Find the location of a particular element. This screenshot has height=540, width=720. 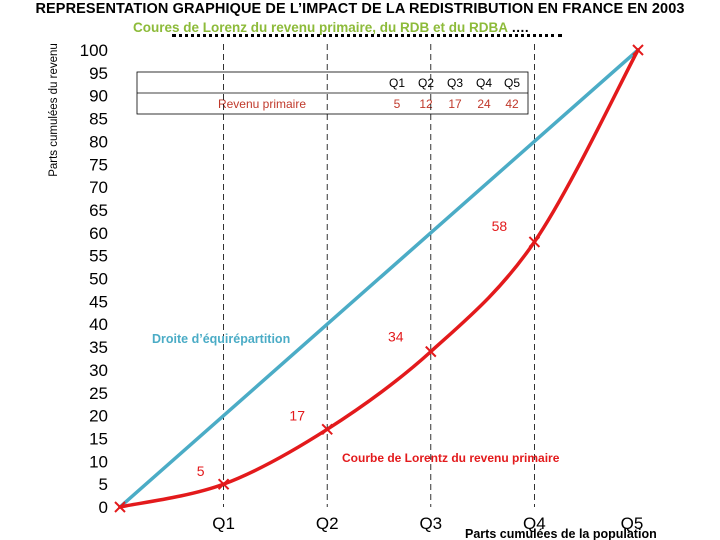

table-value: 24 is located at coordinates (484, 104).